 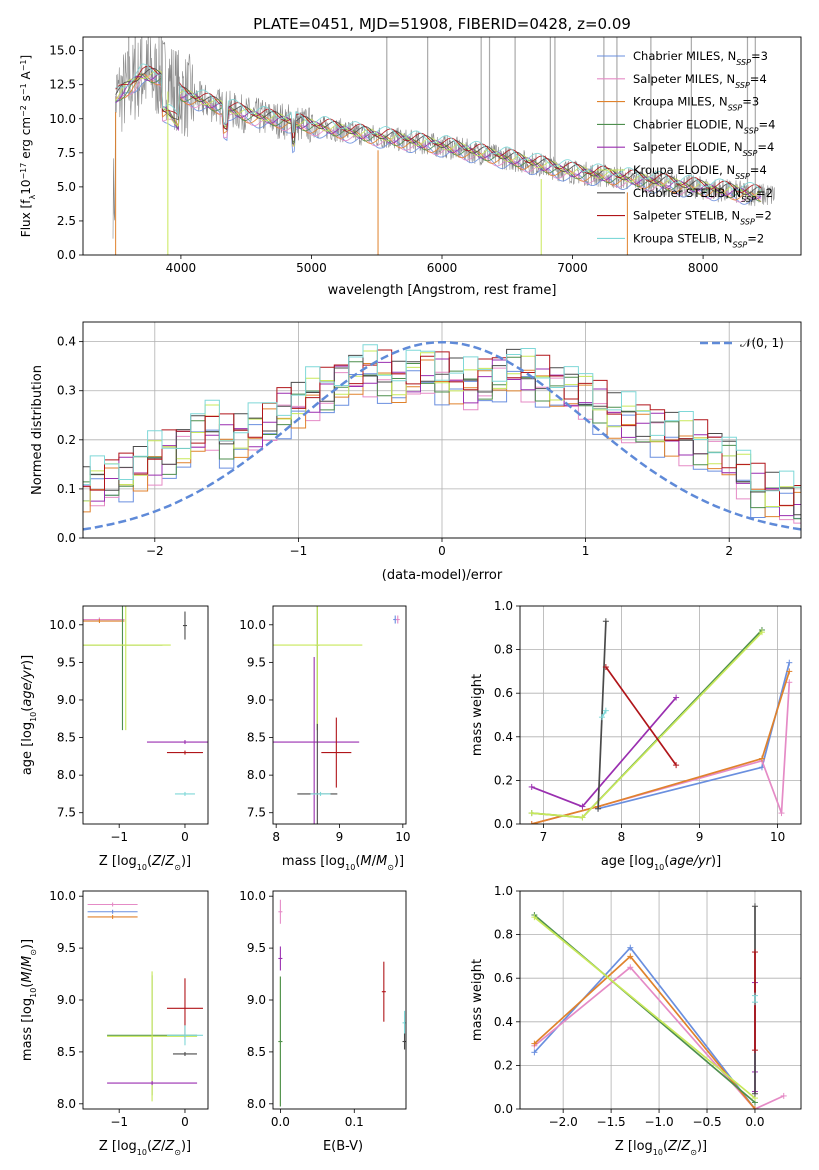 What do you see at coordinates (696, 104) in the screenshot?
I see `legend-label: Kroupa MILES, NSSP=3` at bounding box center [696, 104].